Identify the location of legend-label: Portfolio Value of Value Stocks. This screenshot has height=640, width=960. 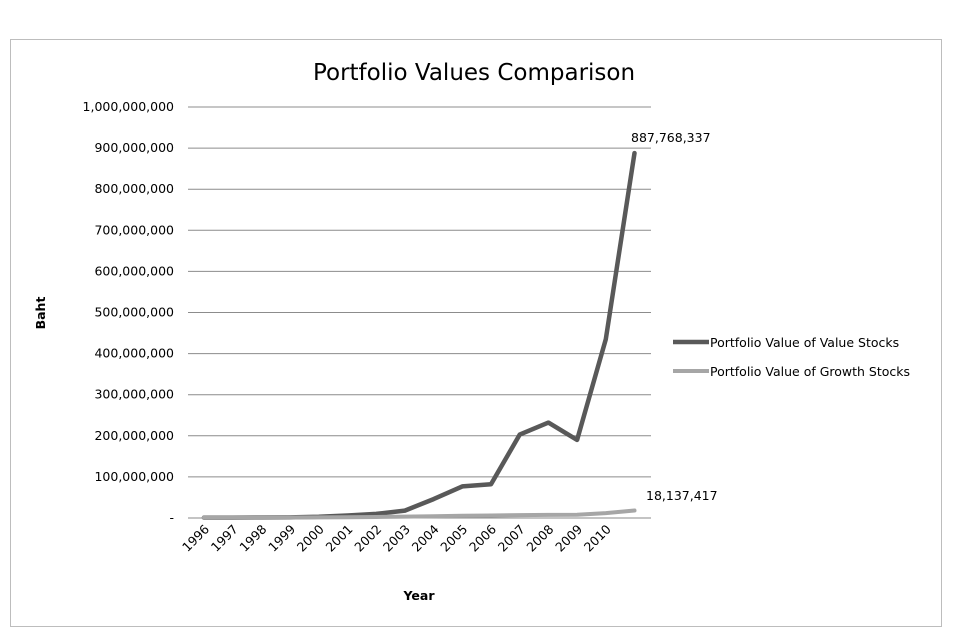
(804, 342).